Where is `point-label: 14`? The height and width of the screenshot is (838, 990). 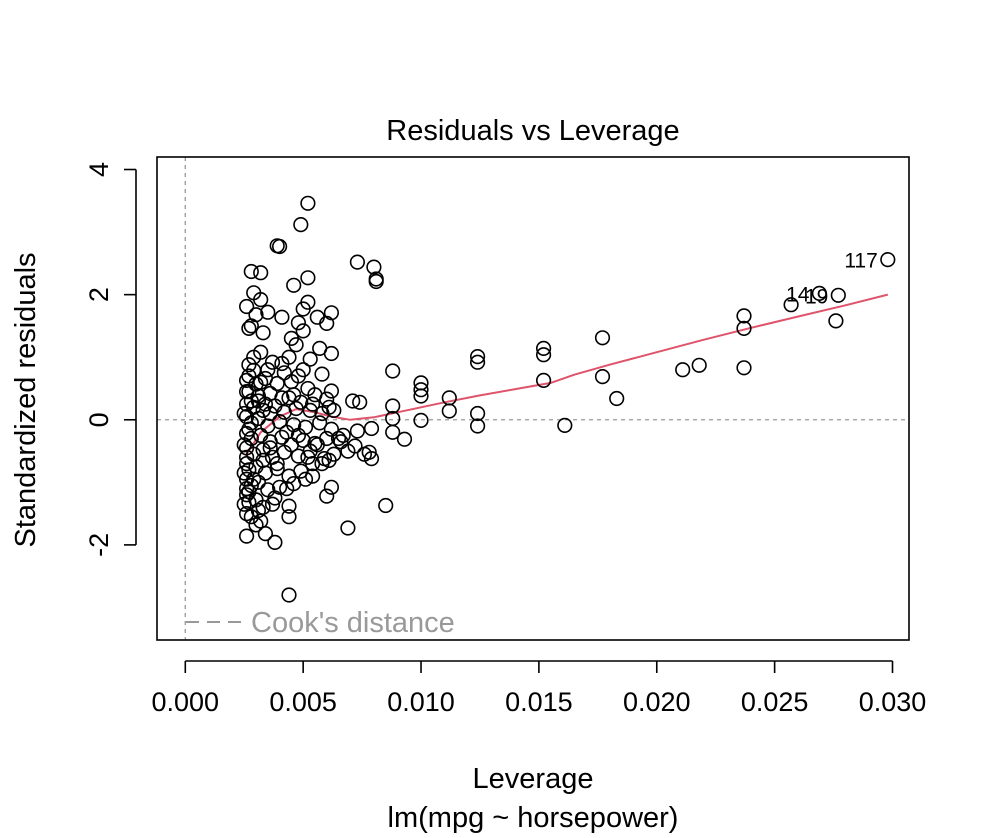 point-label: 14 is located at coordinates (798, 294).